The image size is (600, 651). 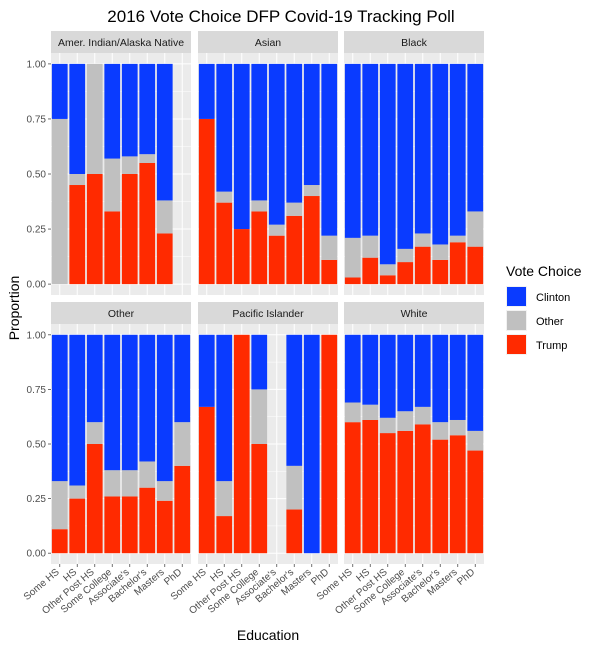 What do you see at coordinates (268, 43) in the screenshot?
I see `facet-strip-label: Asian` at bounding box center [268, 43].